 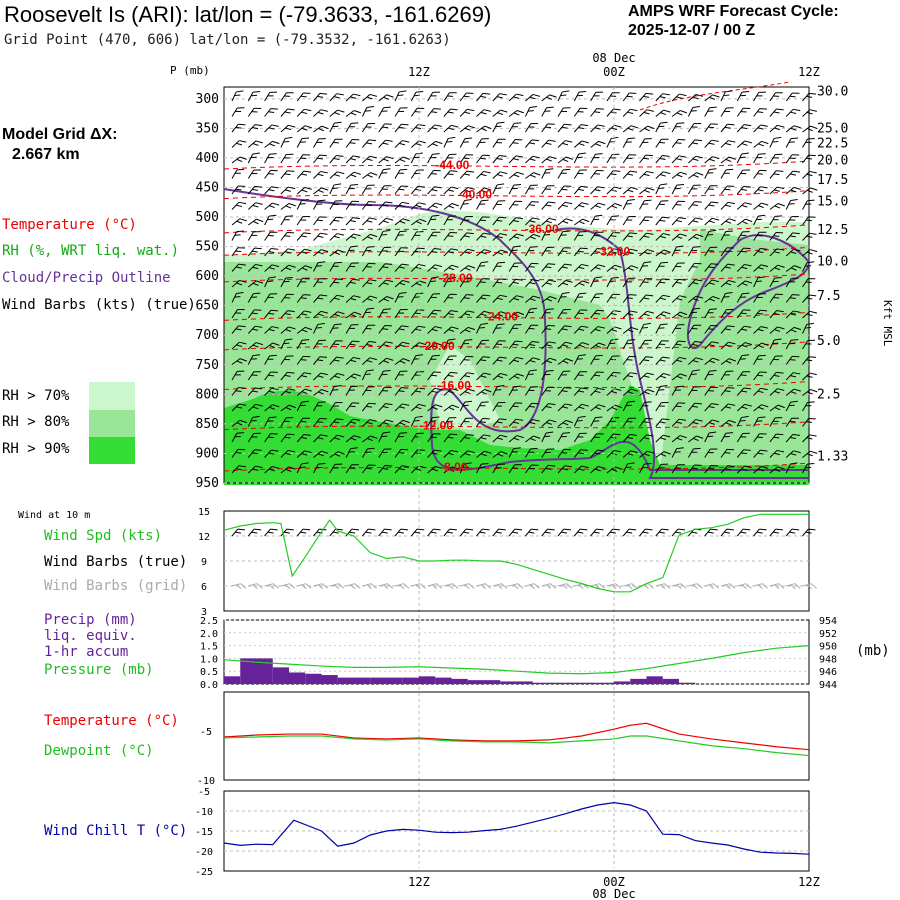 What do you see at coordinates (337, 586) in the screenshot?
I see `wind-barb-grid` at bounding box center [337, 586].